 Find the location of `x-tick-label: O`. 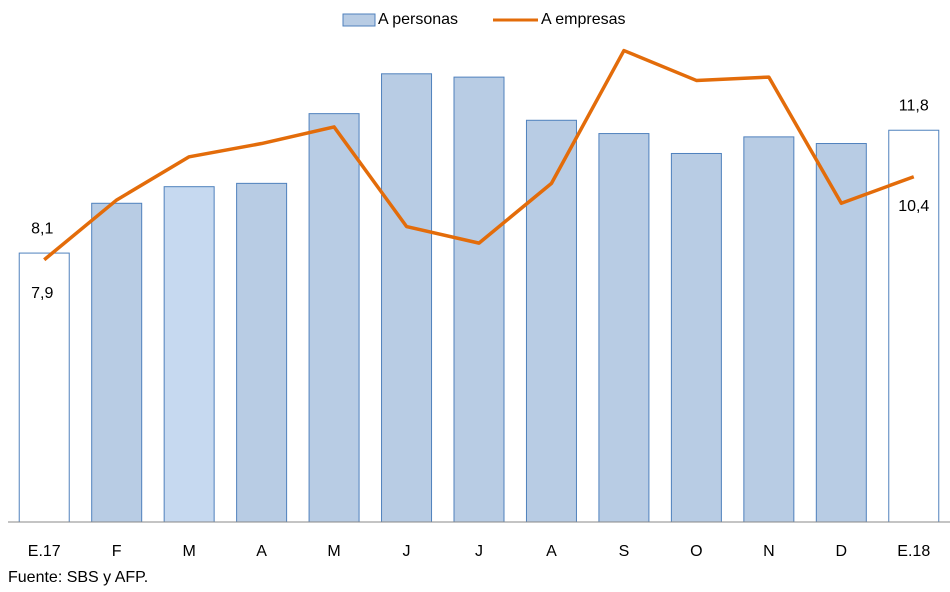

x-tick-label: O is located at coordinates (696, 551).